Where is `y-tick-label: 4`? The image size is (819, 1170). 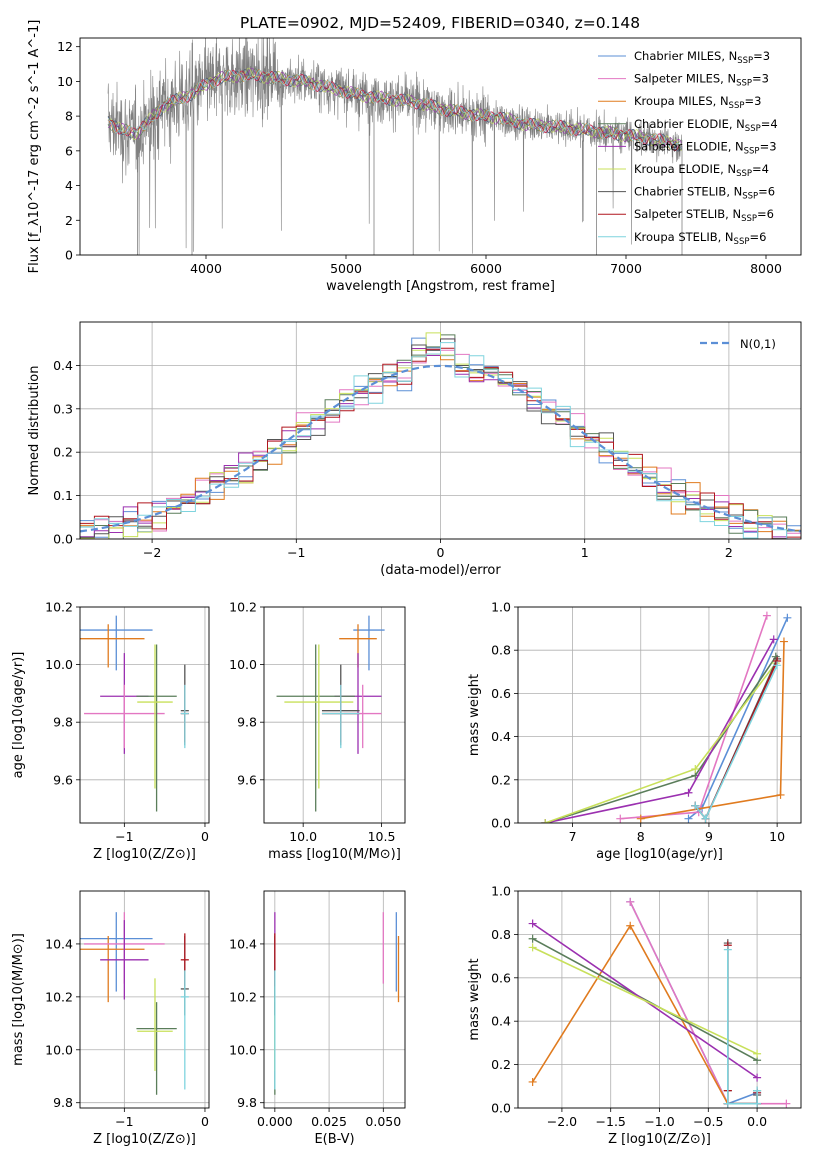 y-tick-label: 4 is located at coordinates (69, 185).